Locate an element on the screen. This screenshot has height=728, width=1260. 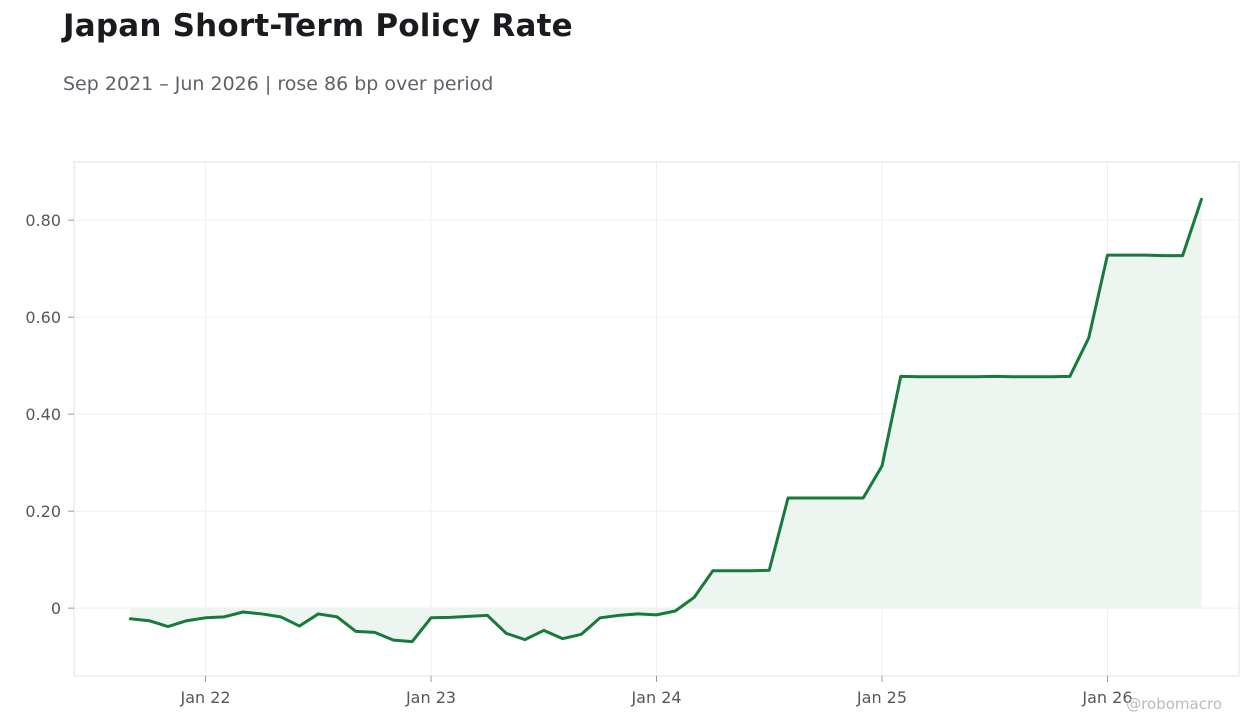
x-tick-label: Jan 22 is located at coordinates (204, 697).